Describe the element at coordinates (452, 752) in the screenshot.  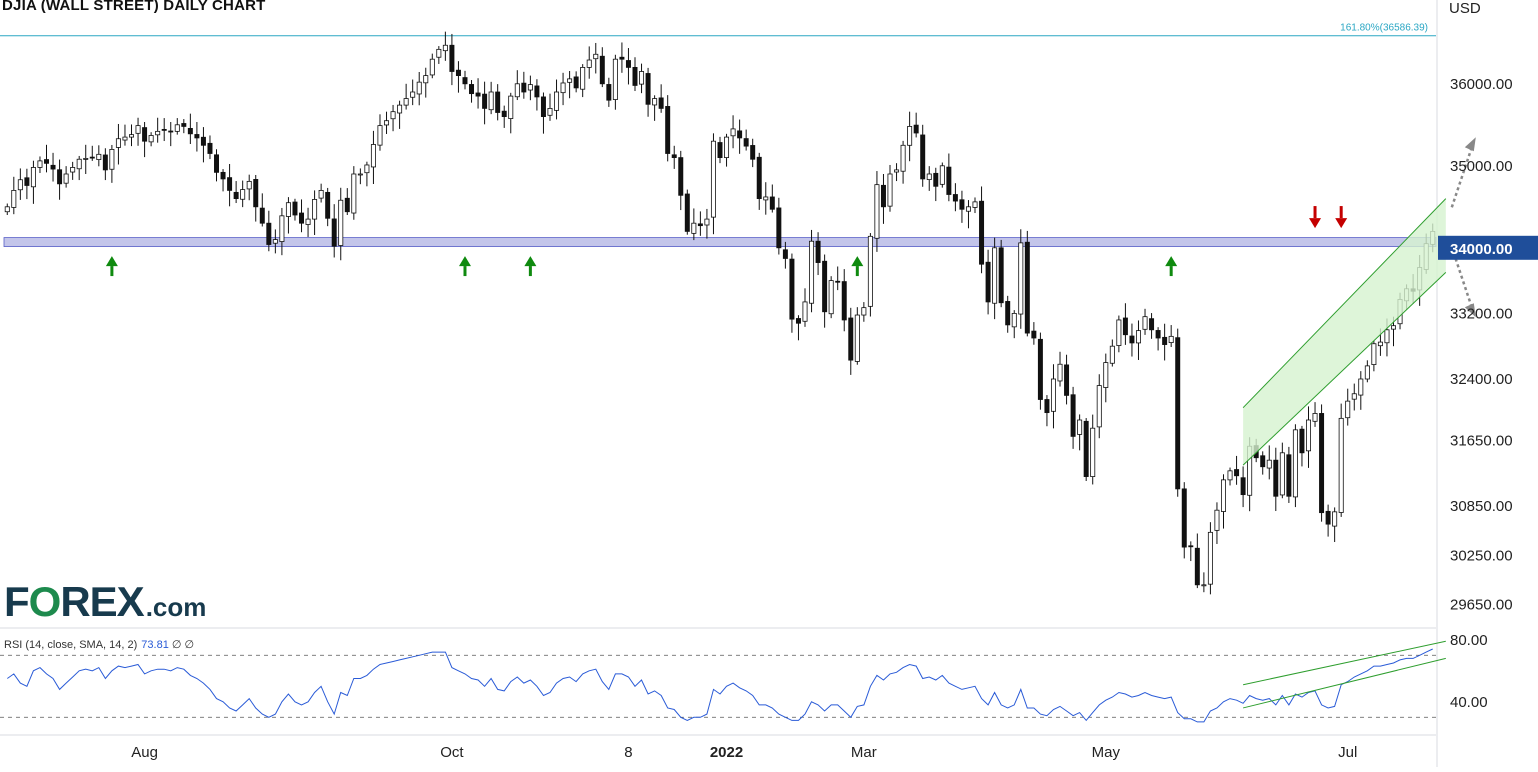
I see `time-axis-label: Oct` at that location.